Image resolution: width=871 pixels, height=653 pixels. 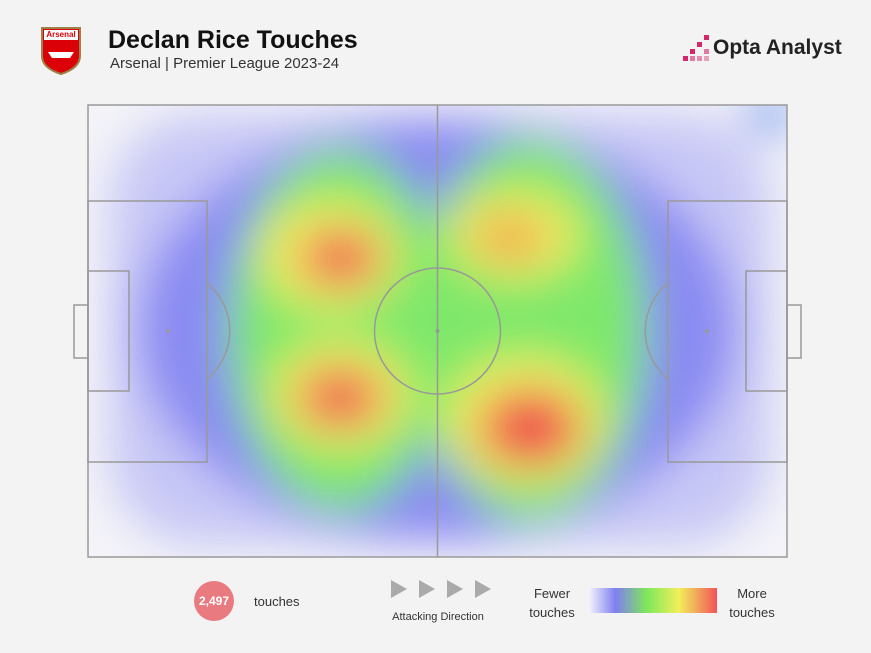 I want to click on direction-label: Attacking Direction, so click(x=438, y=617).